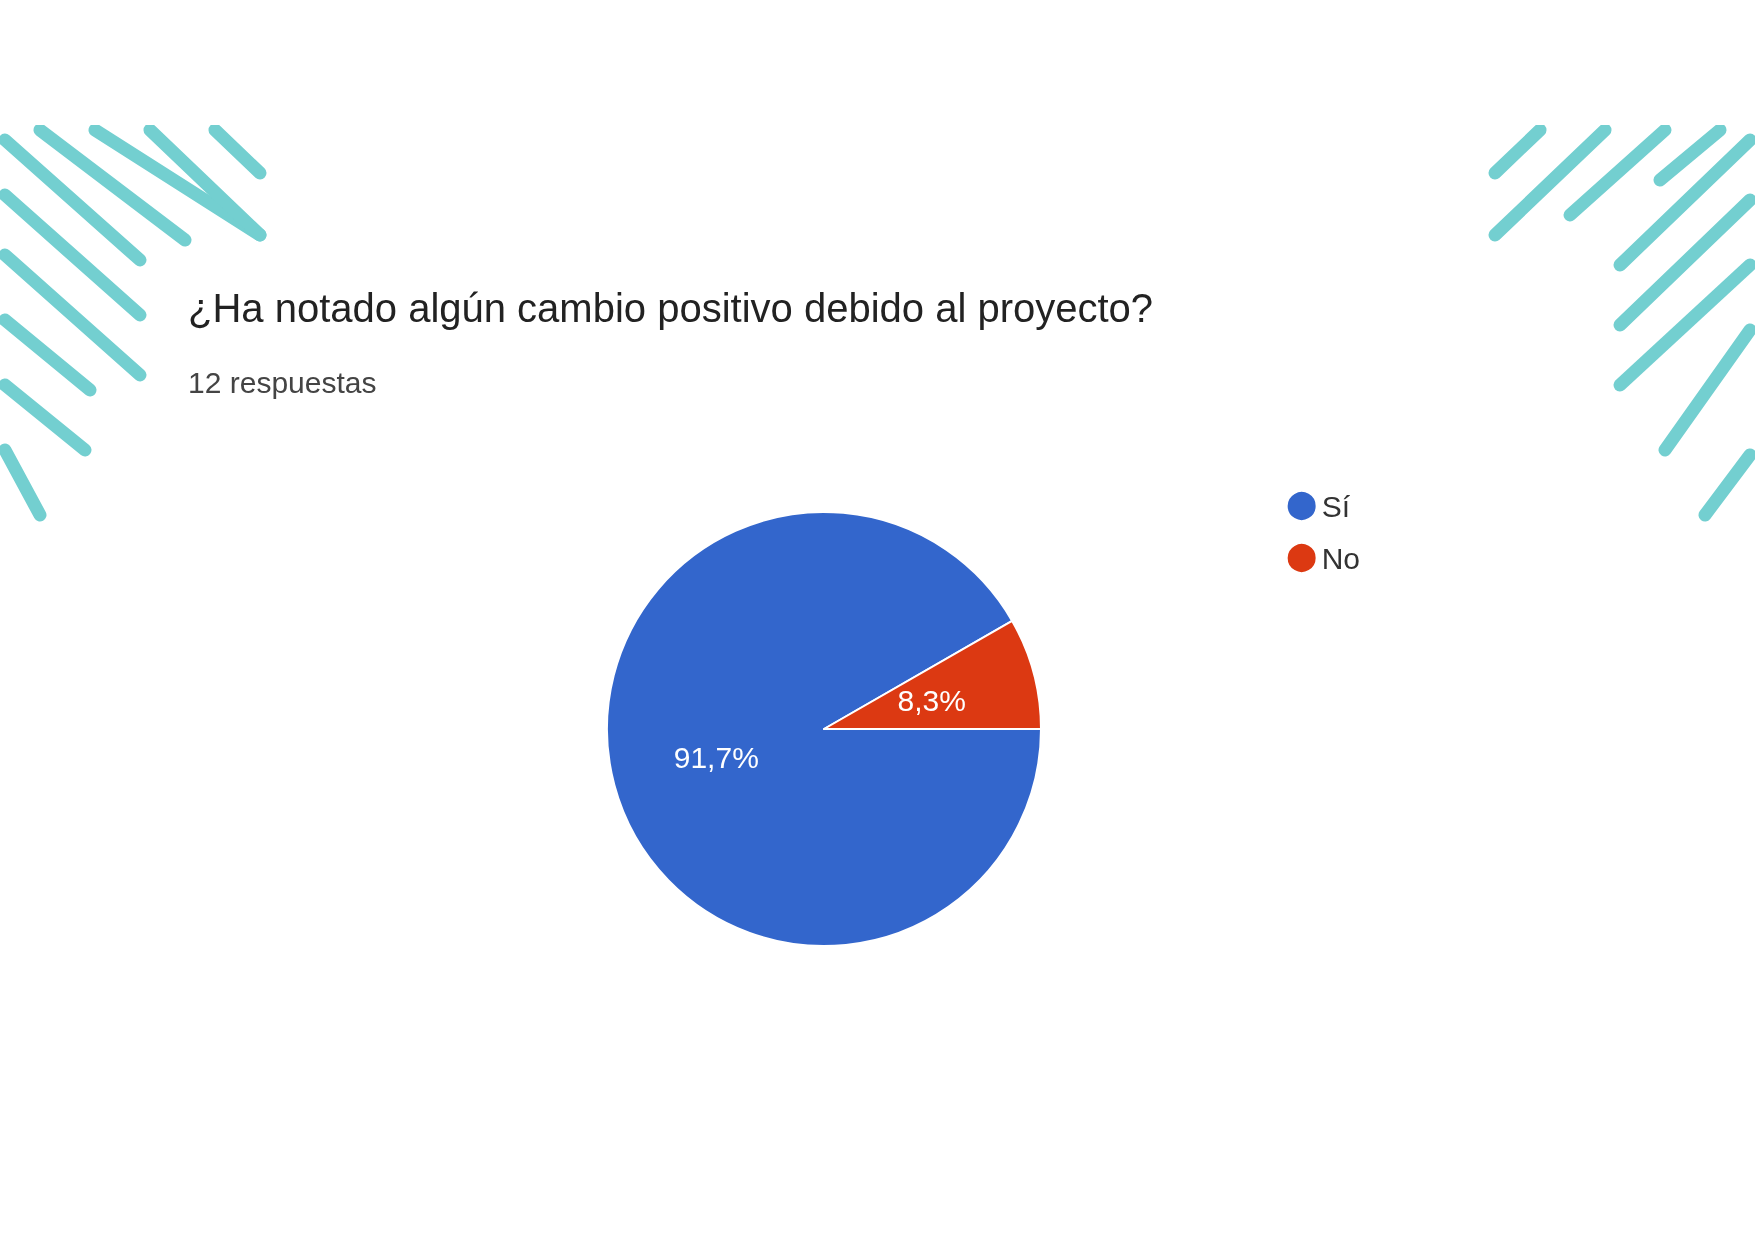 The image size is (1755, 1240). I want to click on legend-label: Sí, so click(1336, 506).